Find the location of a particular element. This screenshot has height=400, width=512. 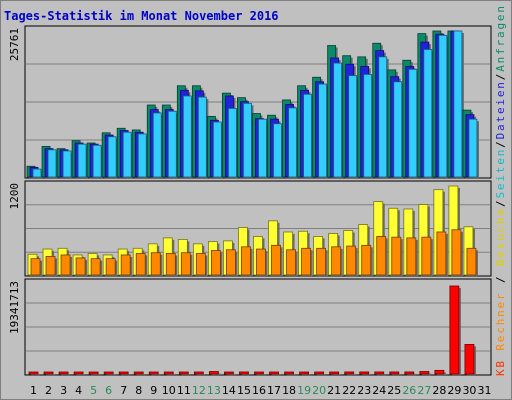

x-tick-label-day-4: 4 is located at coordinates (78, 390).